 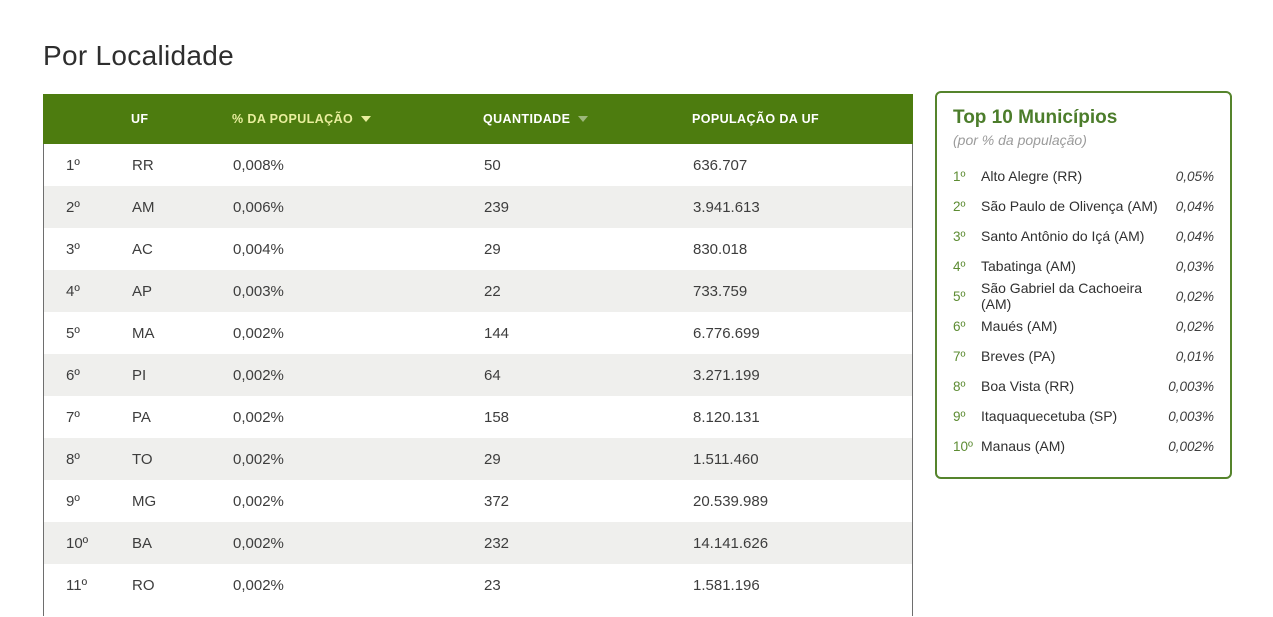 What do you see at coordinates (73, 375) in the screenshot?
I see `cell-rank: 6º` at bounding box center [73, 375].